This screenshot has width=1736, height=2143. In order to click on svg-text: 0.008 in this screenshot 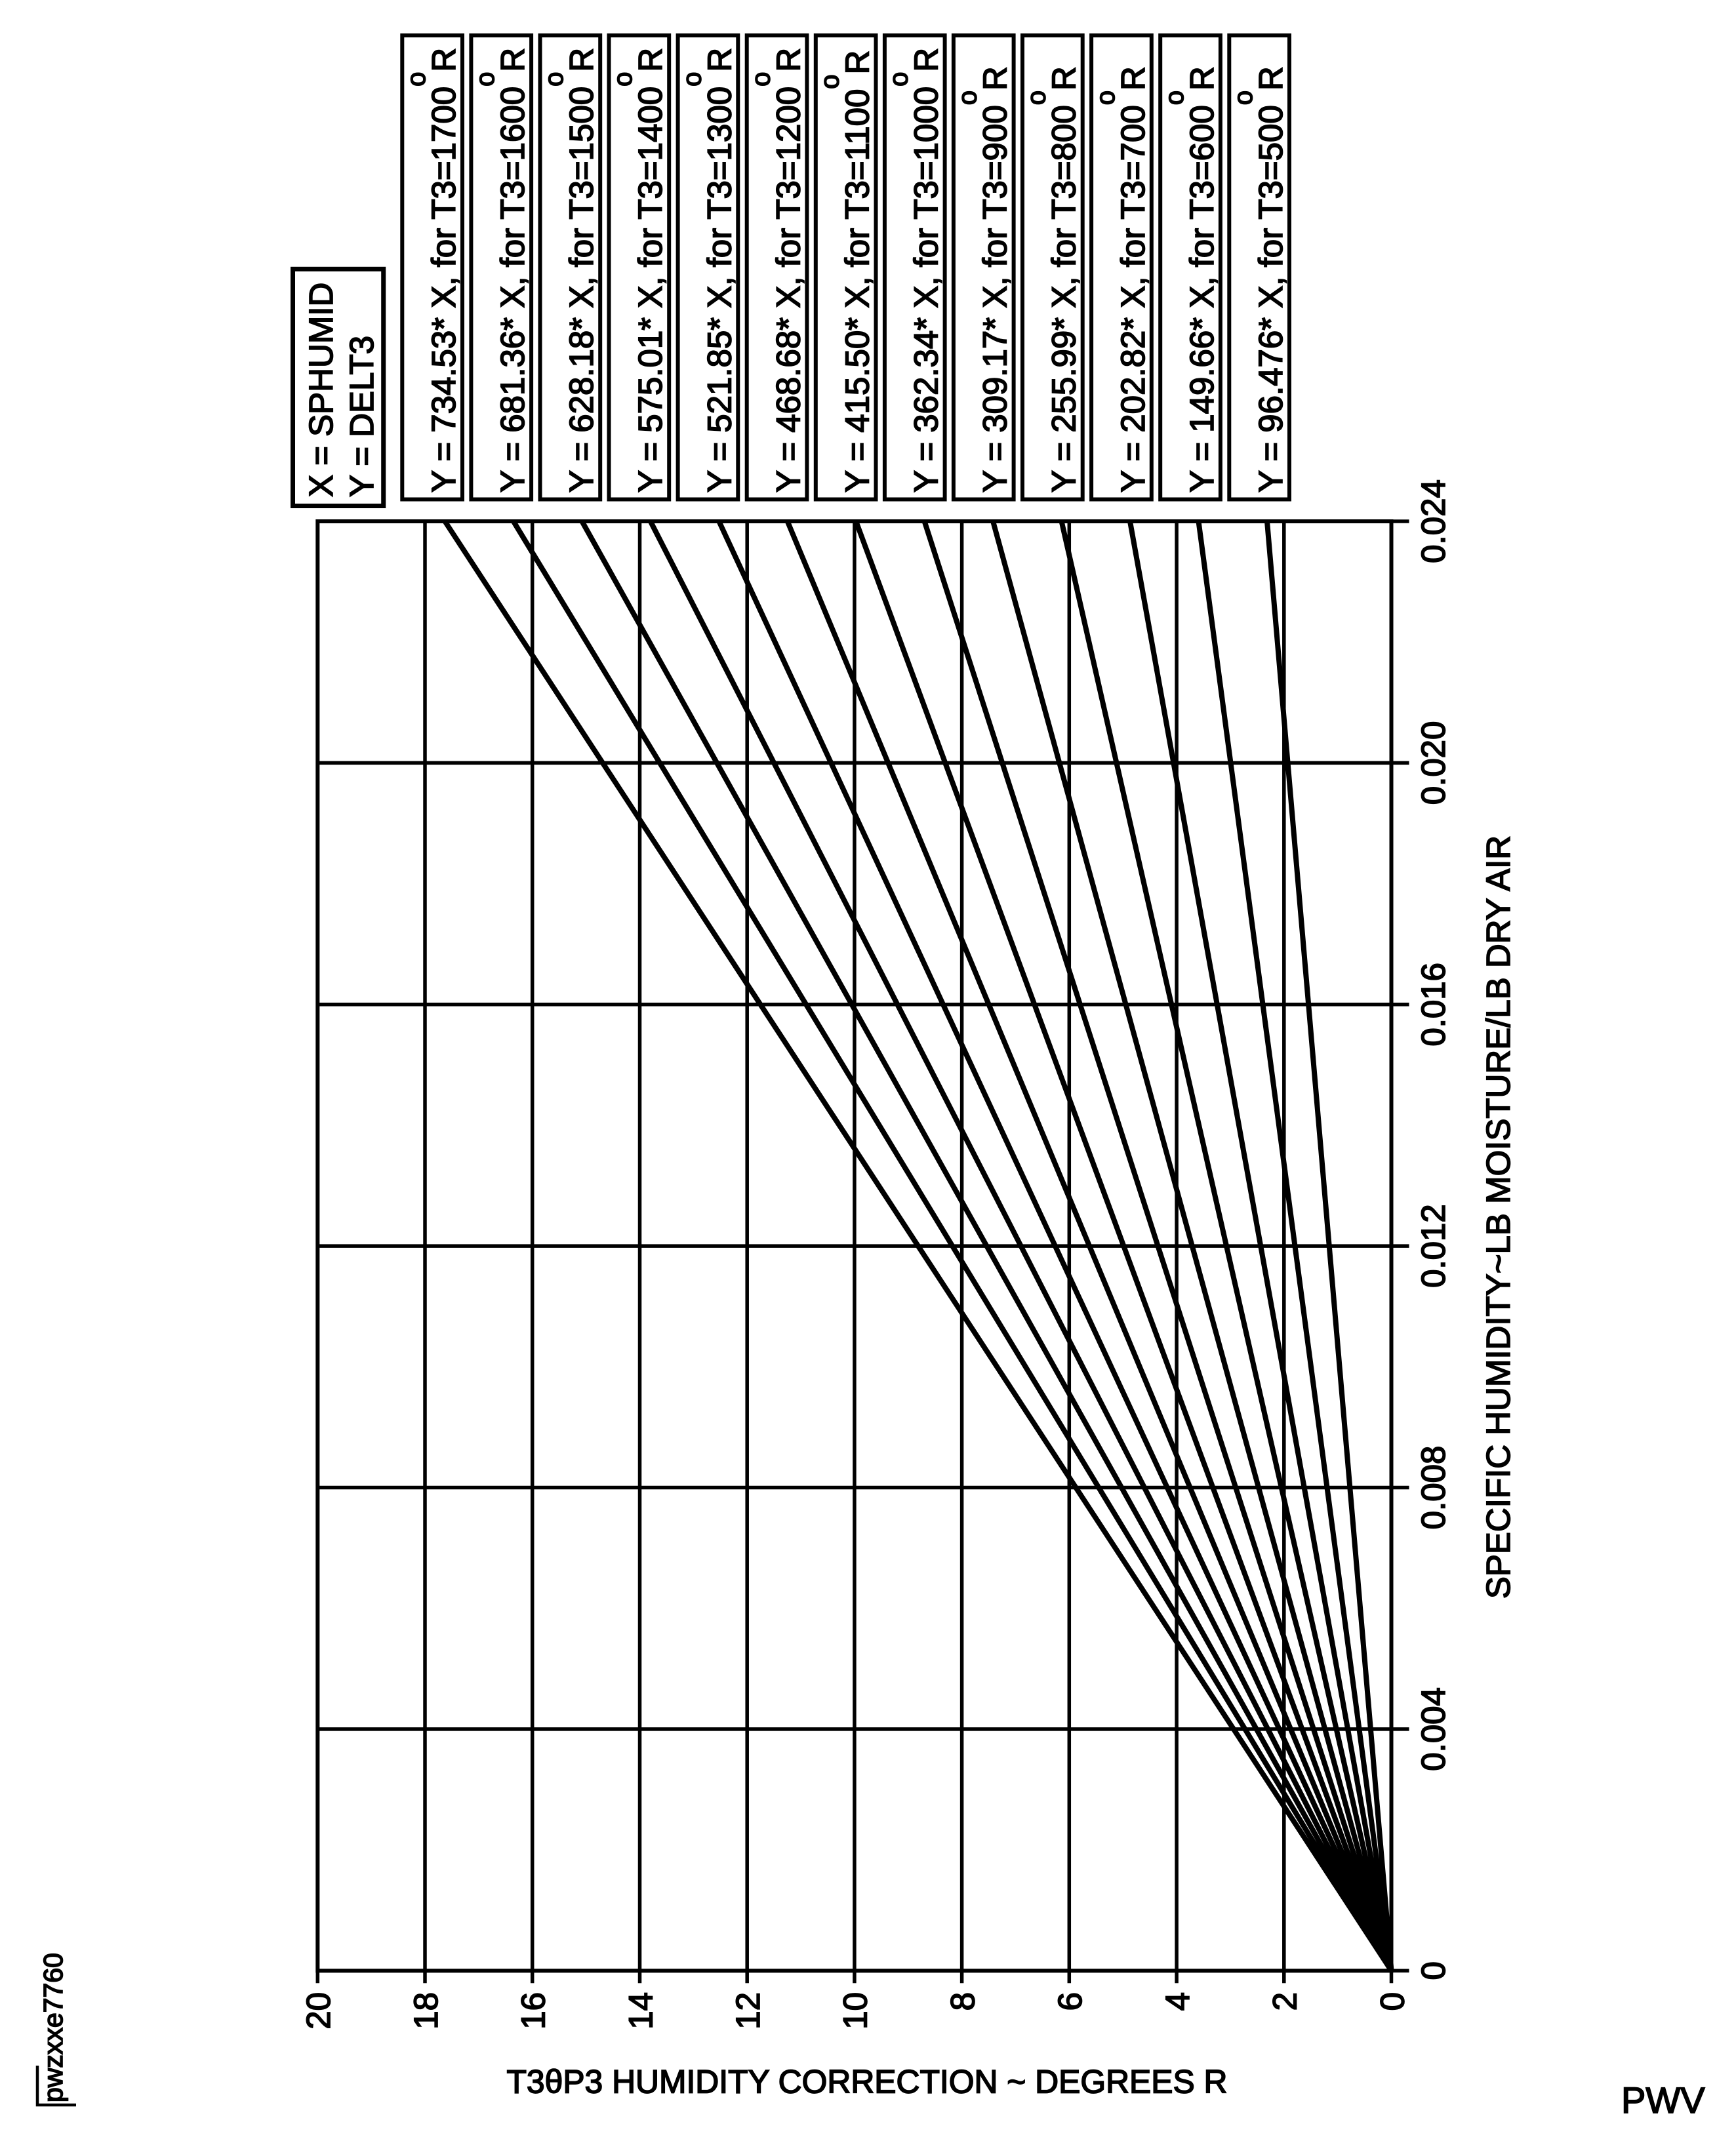, I will do `click(1434, 1488)`.